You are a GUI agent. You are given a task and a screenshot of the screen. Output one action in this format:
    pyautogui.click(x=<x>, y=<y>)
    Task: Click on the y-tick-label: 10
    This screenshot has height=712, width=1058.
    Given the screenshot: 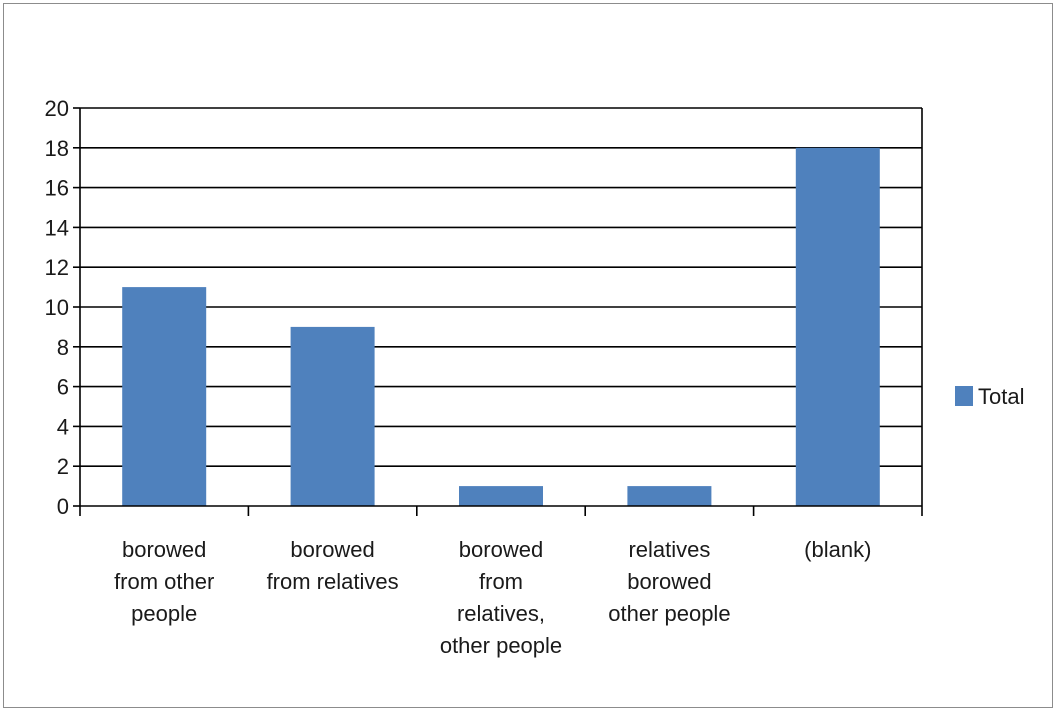 What is the action you would take?
    pyautogui.click(x=57, y=307)
    